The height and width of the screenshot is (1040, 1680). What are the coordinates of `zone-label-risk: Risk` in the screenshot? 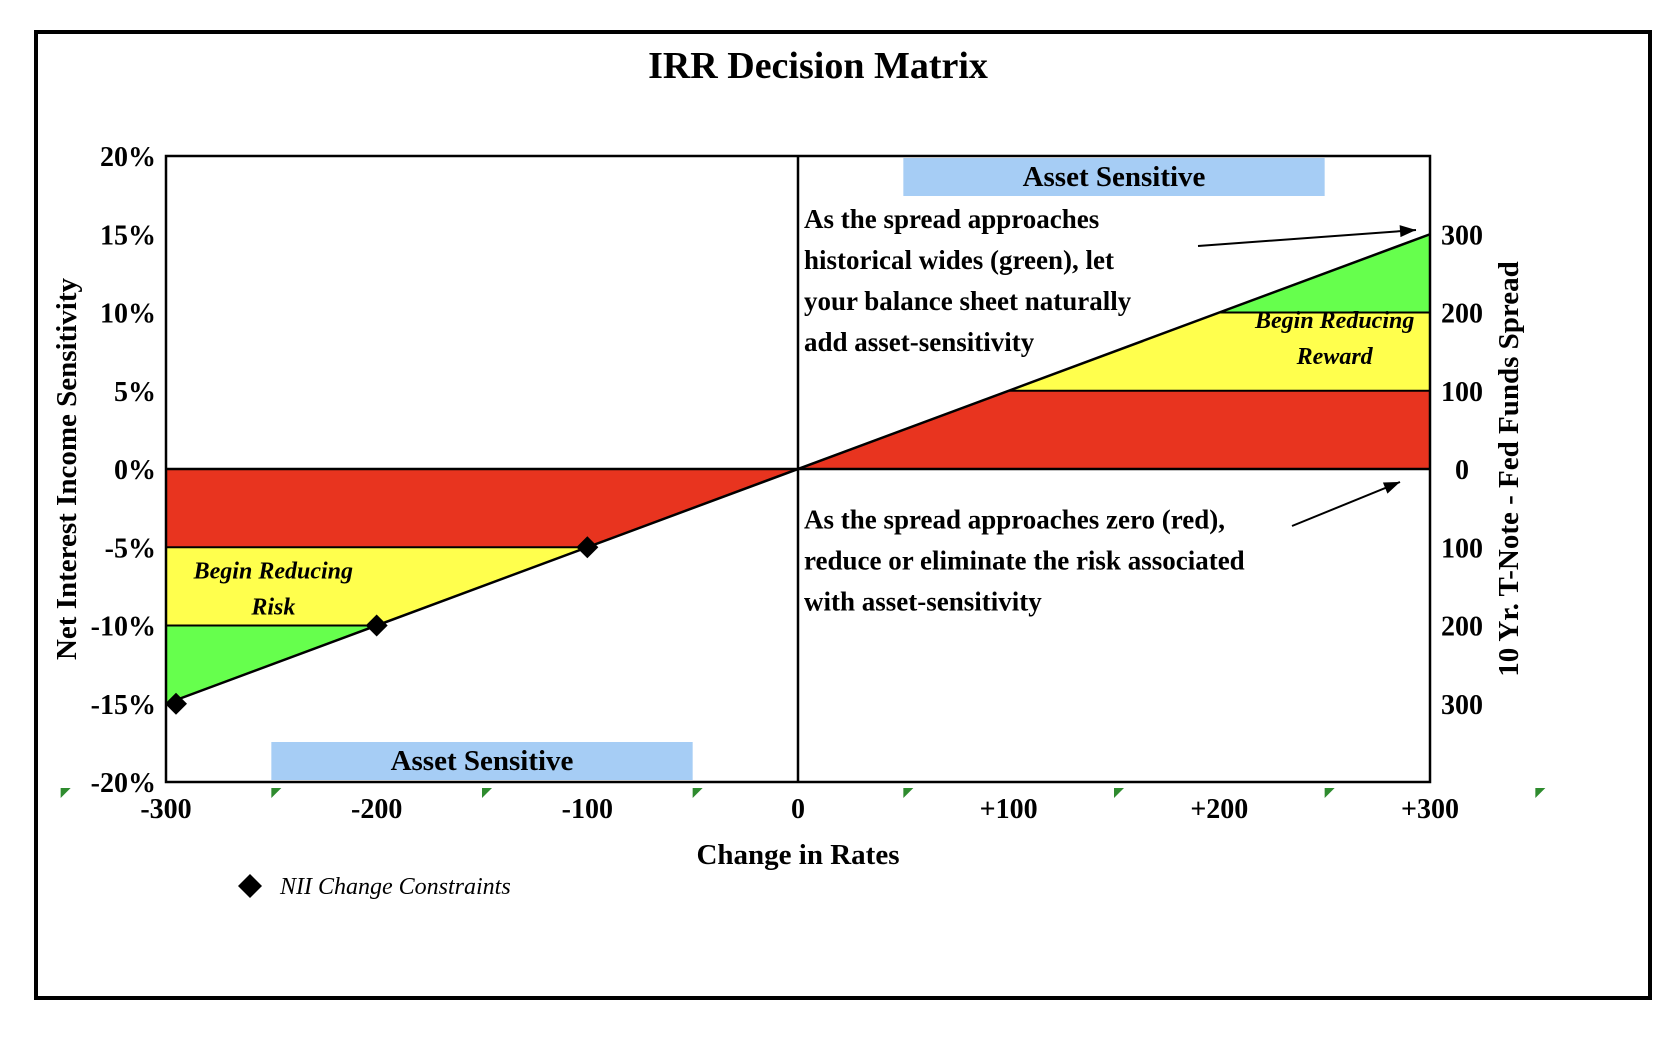 It's located at (272, 608).